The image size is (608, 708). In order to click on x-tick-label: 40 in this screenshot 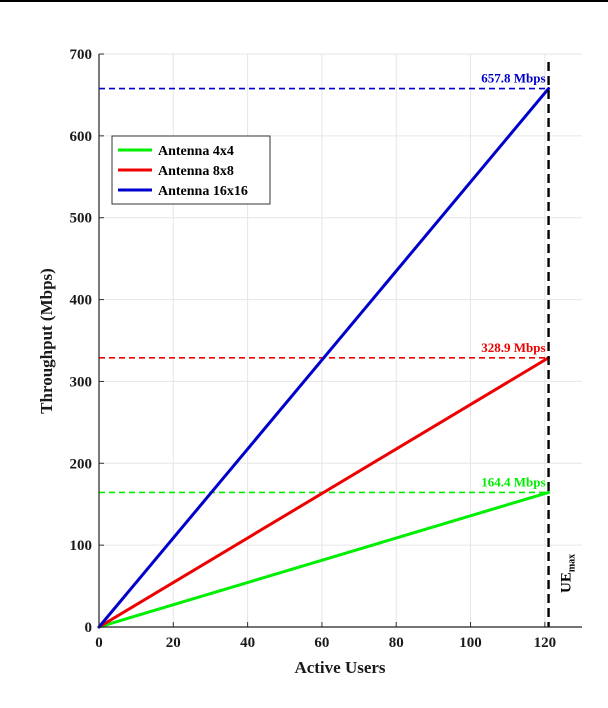, I will do `click(247, 643)`.